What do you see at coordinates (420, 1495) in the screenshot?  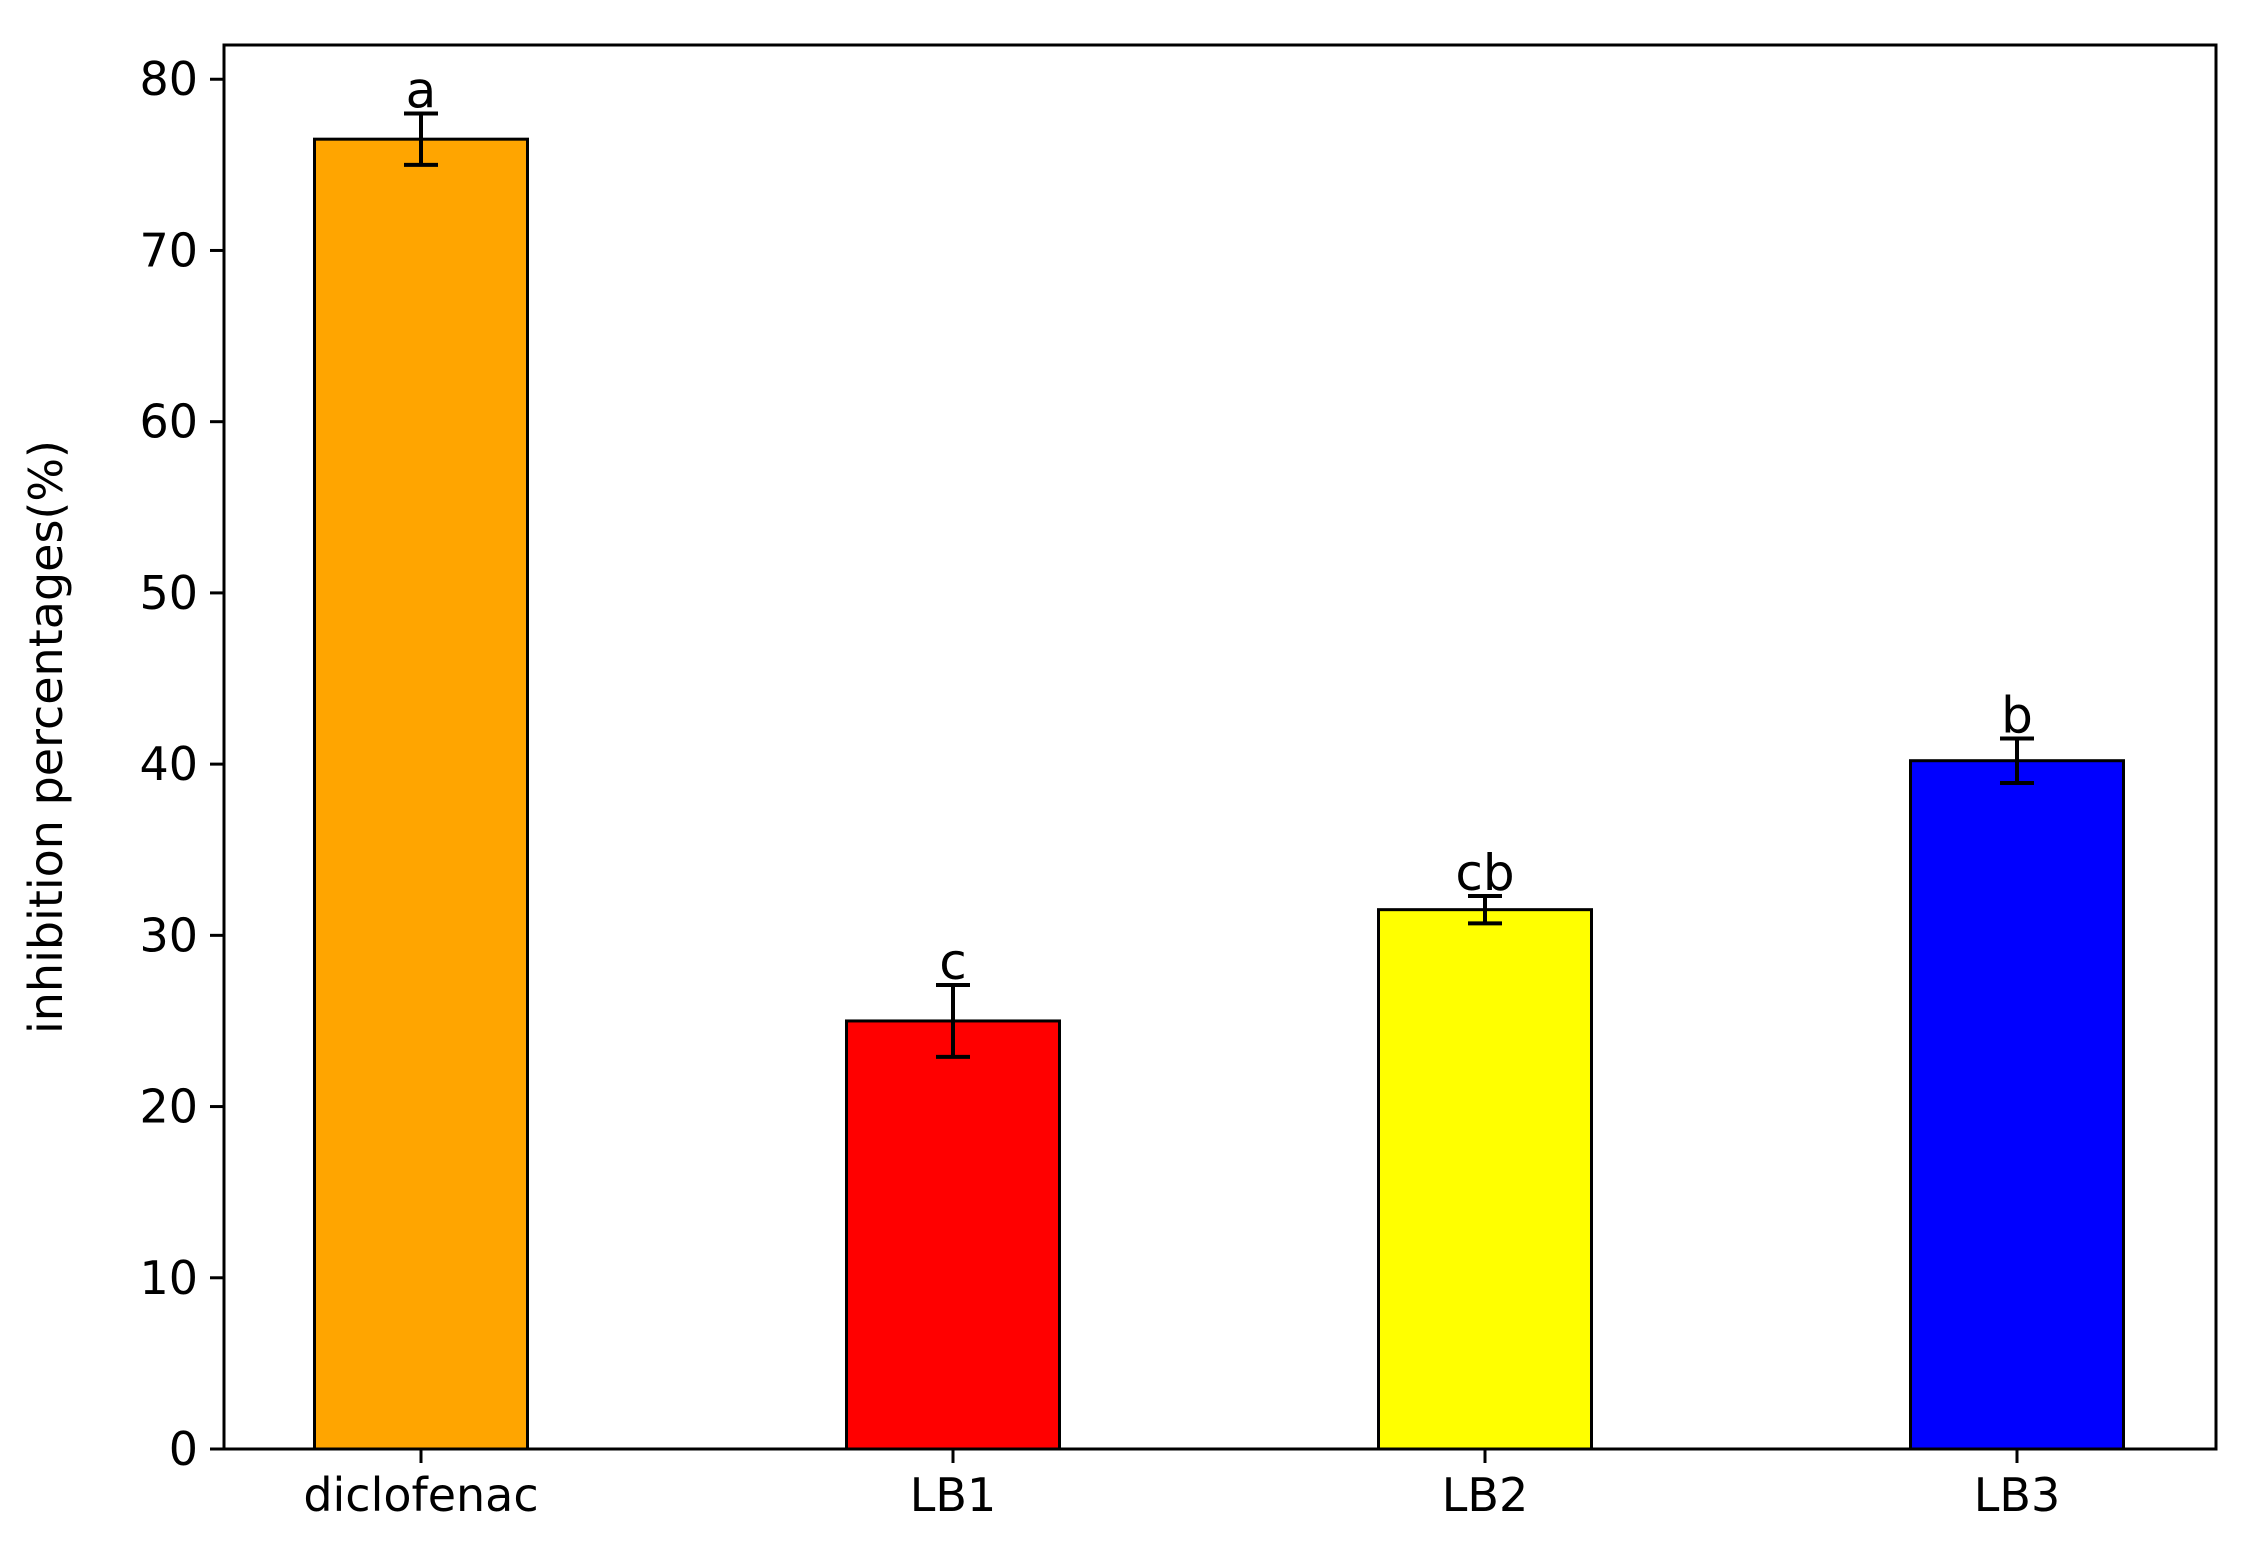 I see `x-tick-label: diclofenac` at bounding box center [420, 1495].